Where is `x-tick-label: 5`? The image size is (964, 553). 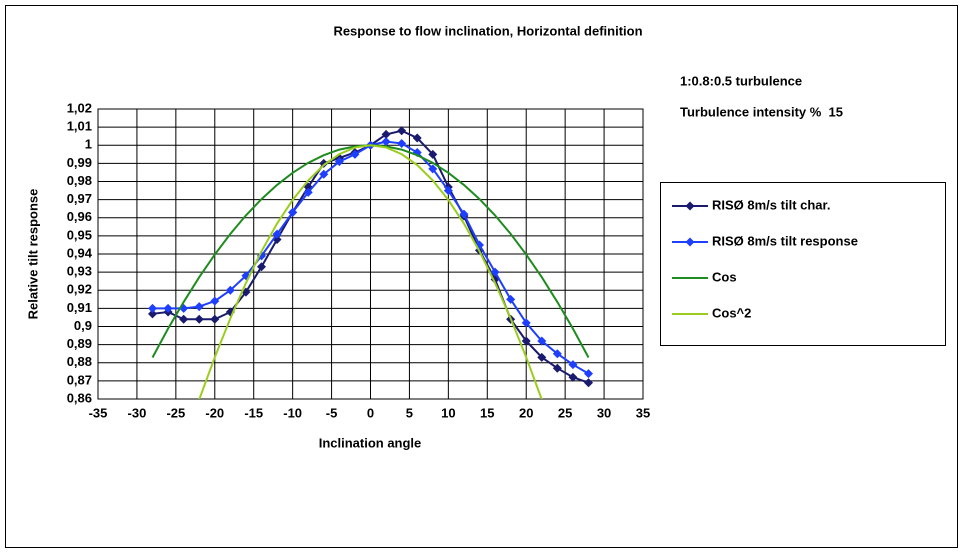 x-tick-label: 5 is located at coordinates (409, 412).